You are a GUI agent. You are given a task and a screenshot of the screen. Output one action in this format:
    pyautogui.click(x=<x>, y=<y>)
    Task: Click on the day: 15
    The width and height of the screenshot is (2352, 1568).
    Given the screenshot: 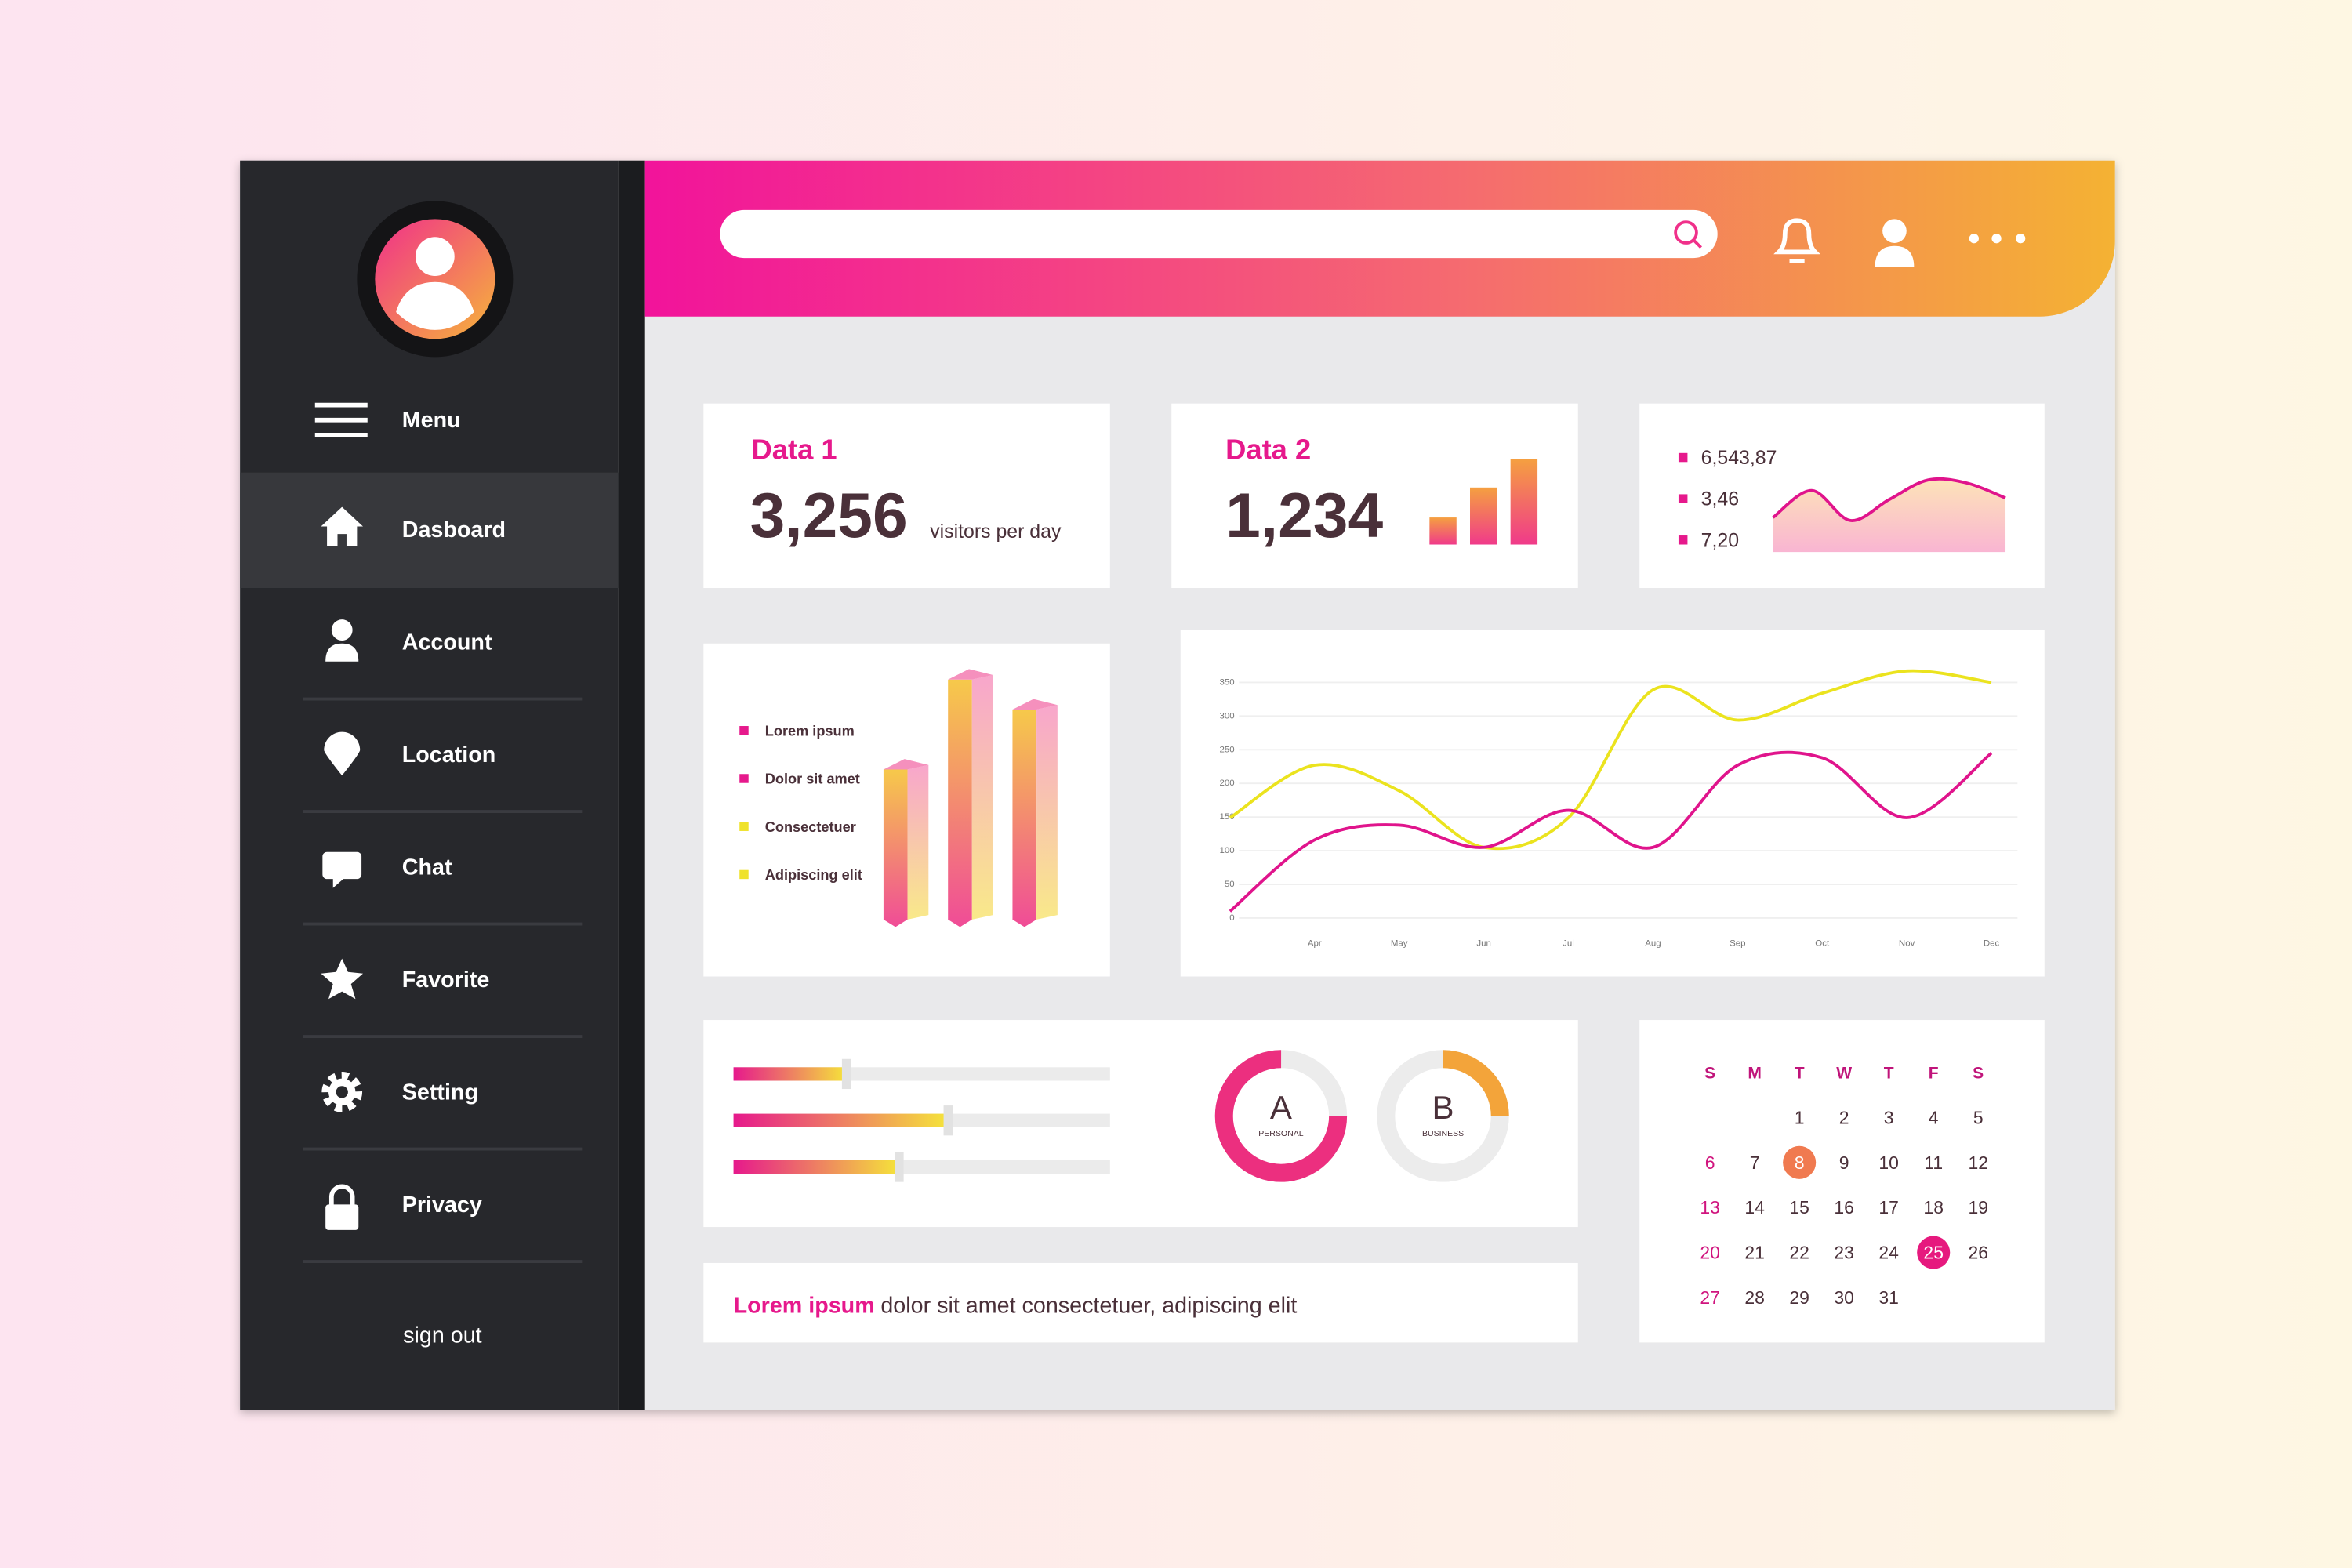 What is the action you would take?
    pyautogui.click(x=1799, y=1207)
    